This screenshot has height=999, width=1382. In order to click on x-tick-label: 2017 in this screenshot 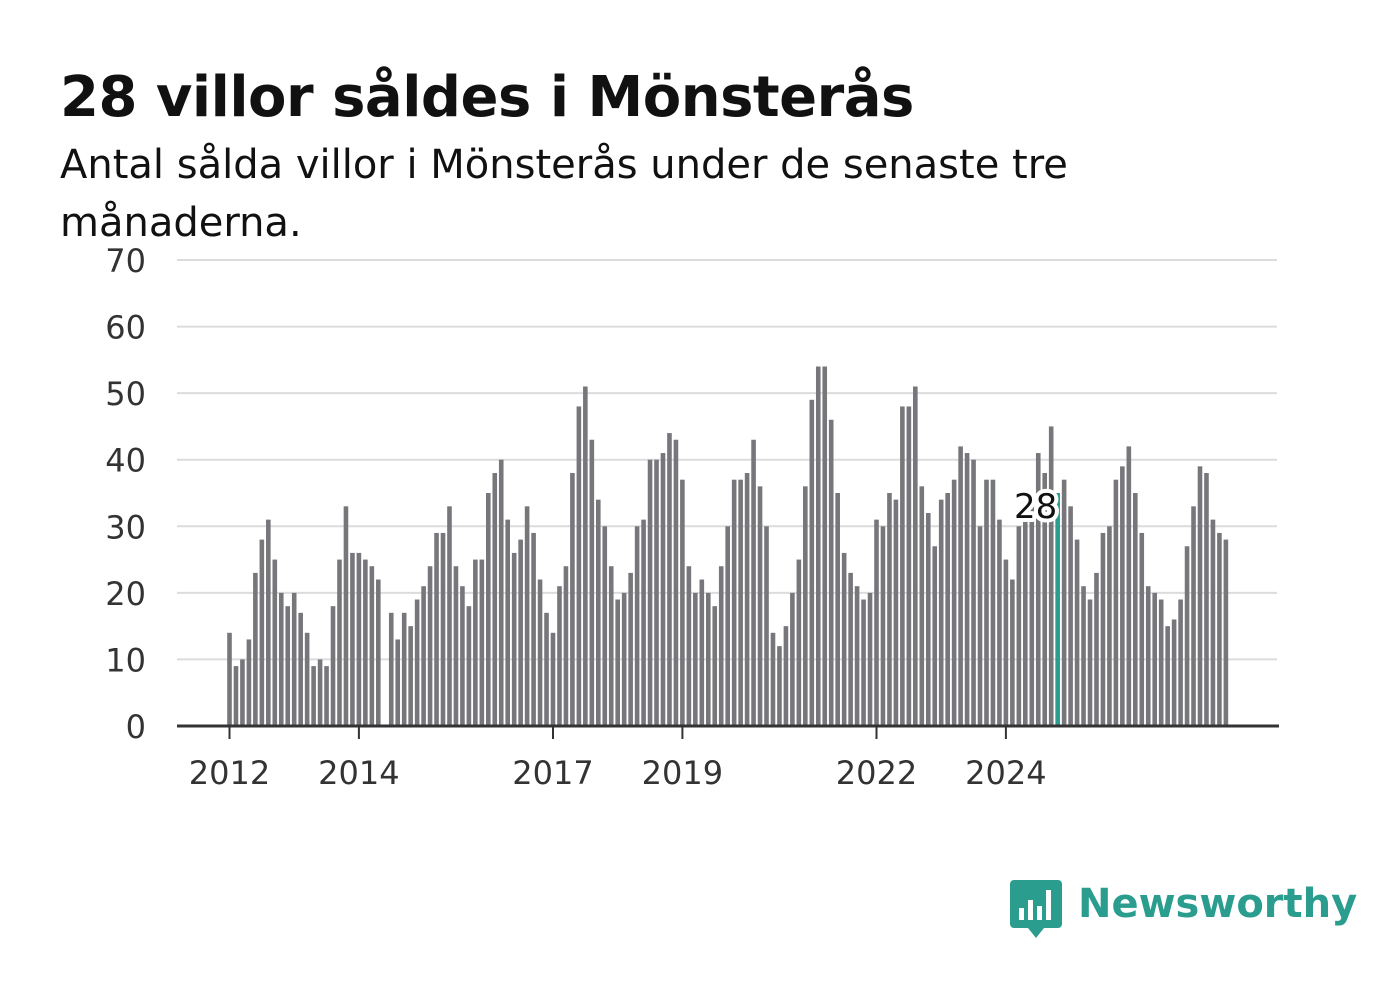, I will do `click(552, 773)`.